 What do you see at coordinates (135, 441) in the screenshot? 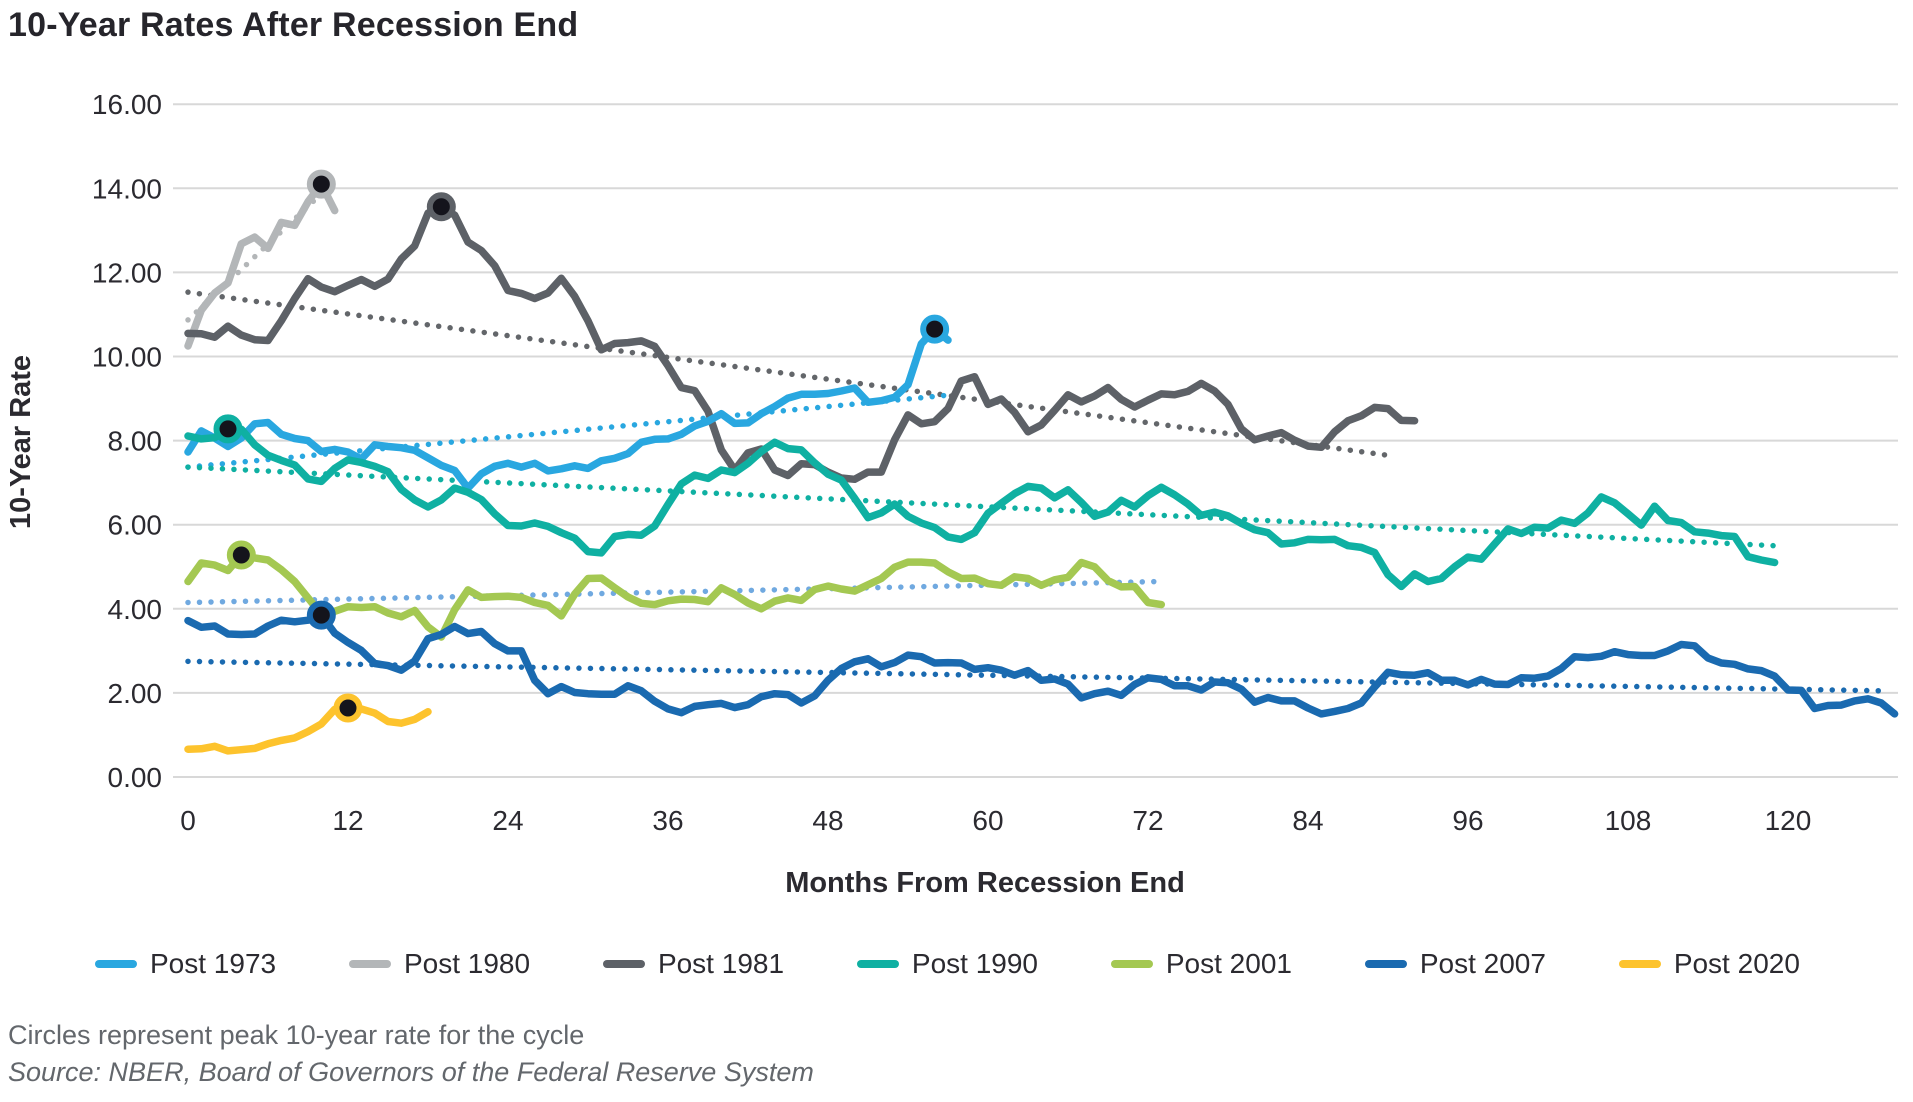
I see `y-tick-label: 8.00` at bounding box center [135, 441].